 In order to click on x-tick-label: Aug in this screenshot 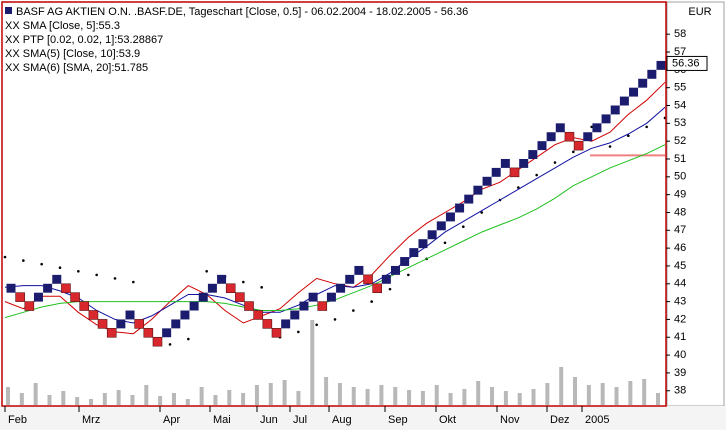, I will do `click(342, 420)`.